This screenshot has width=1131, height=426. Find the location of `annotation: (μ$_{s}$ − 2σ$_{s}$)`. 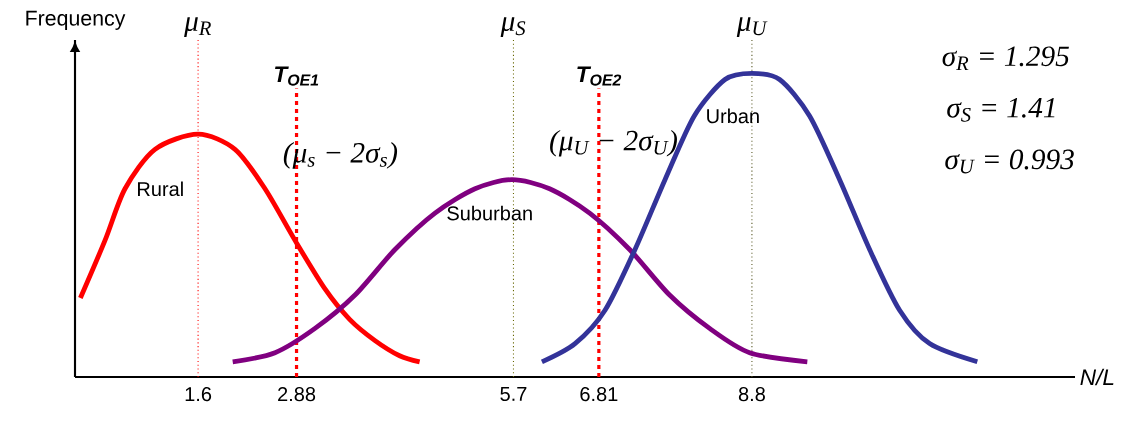

annotation: (μ$_{s}$ − 2σ$_{s}$) is located at coordinates (340, 155).